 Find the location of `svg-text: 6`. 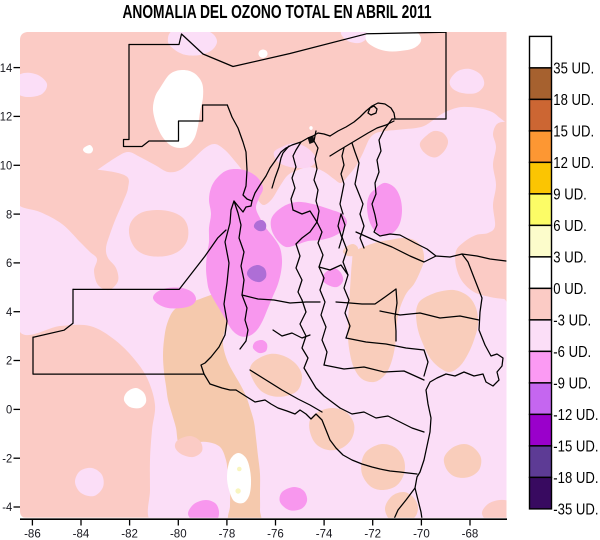

svg-text: 6 is located at coordinates (9, 264).